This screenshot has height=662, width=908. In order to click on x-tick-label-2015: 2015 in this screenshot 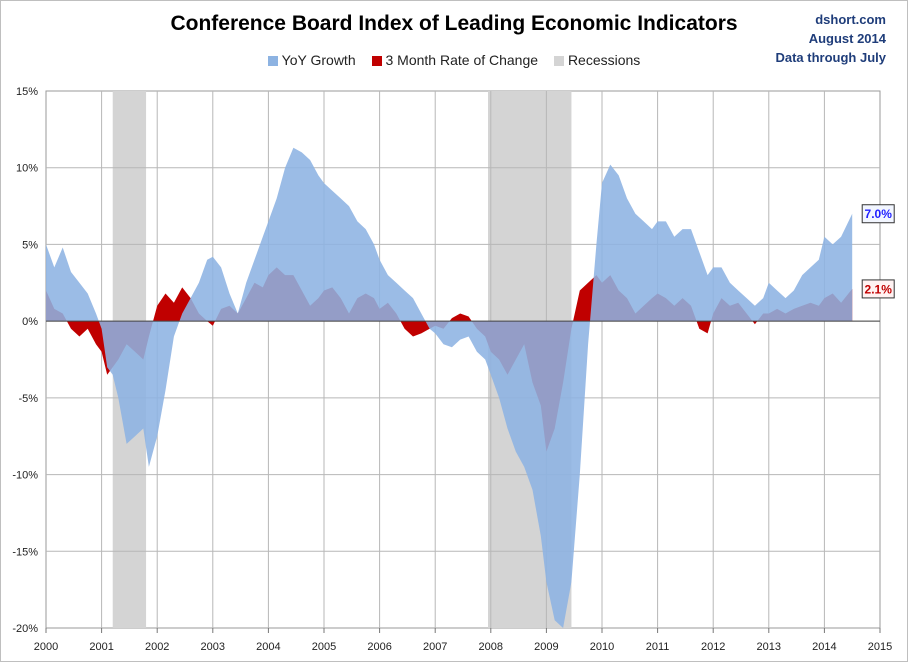, I will do `click(880, 647)`.